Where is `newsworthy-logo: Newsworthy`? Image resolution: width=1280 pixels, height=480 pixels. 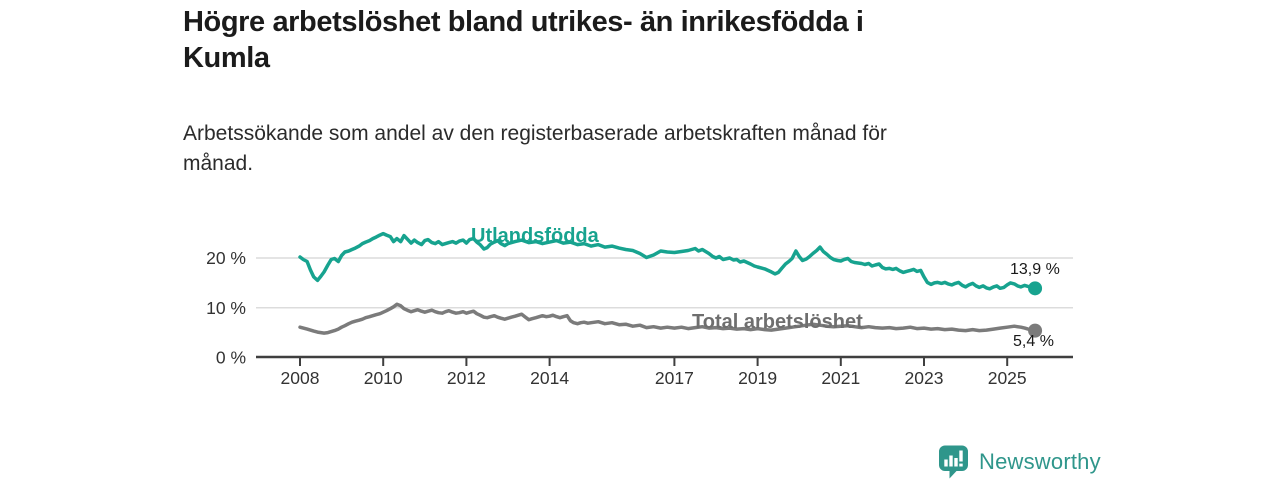
newsworthy-logo: Newsworthy is located at coordinates (1019, 462).